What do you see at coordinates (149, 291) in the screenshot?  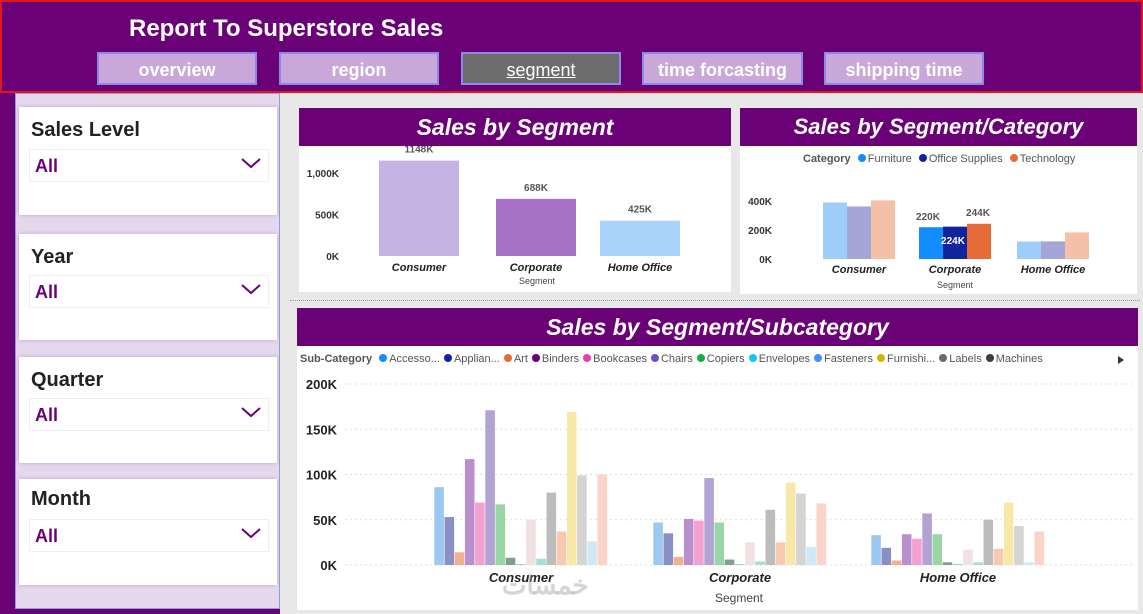 I see `year-dropdown: All` at bounding box center [149, 291].